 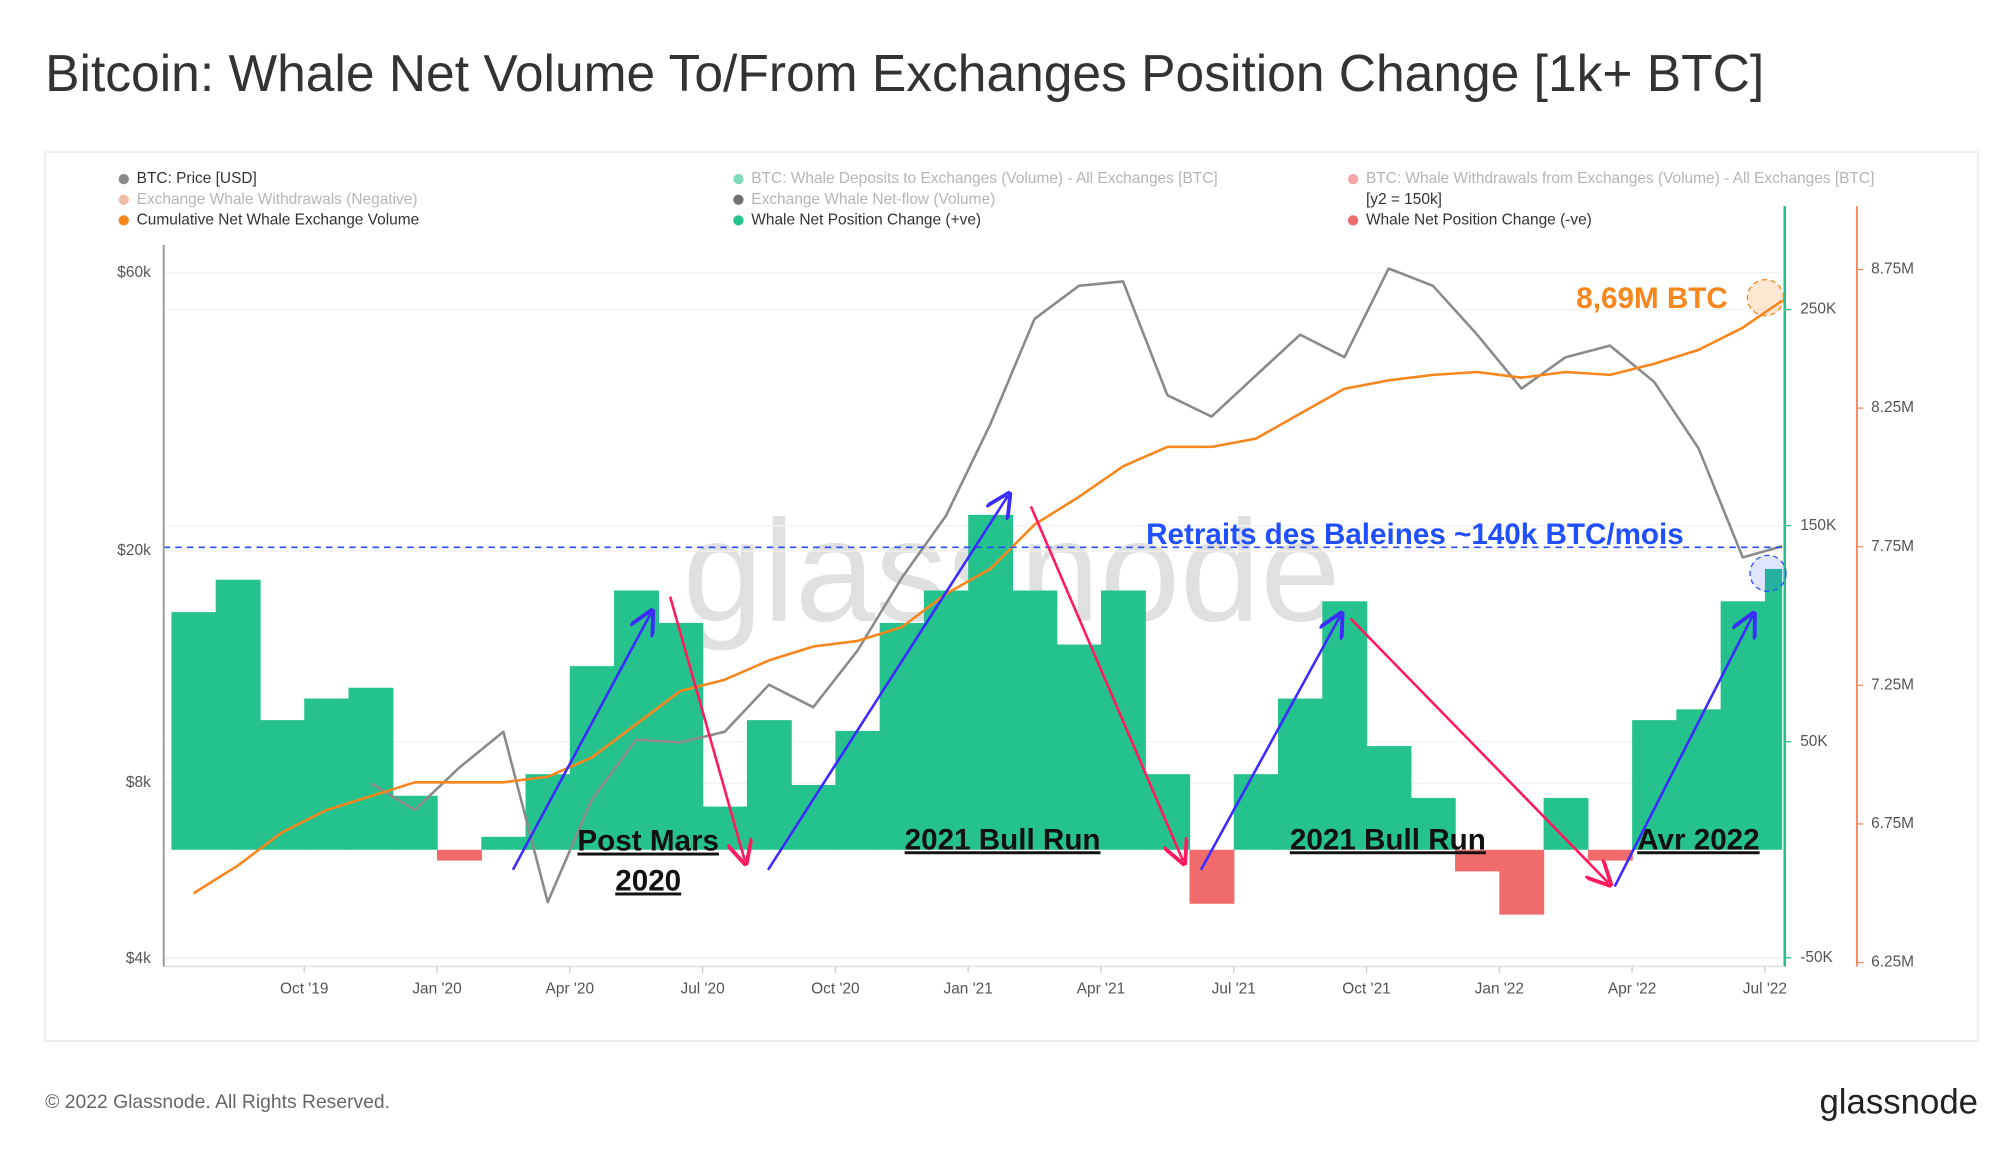 What do you see at coordinates (138, 958) in the screenshot?
I see `y-tick-label: $4k` at bounding box center [138, 958].